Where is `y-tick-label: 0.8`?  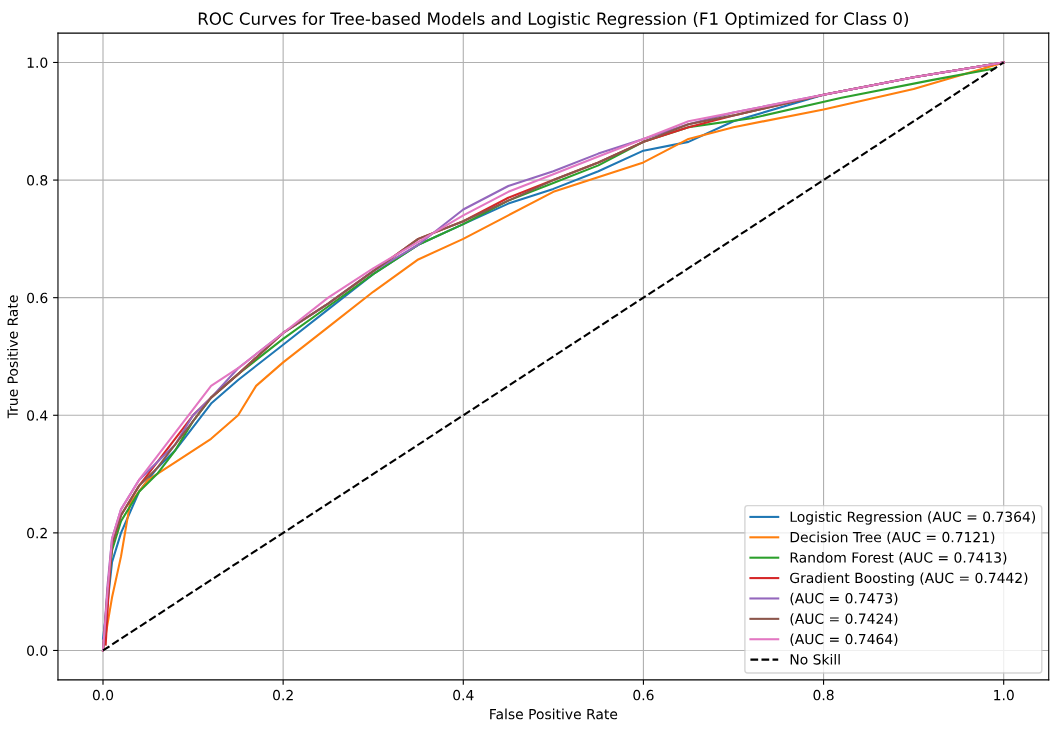 y-tick-label: 0.8 is located at coordinates (37, 180).